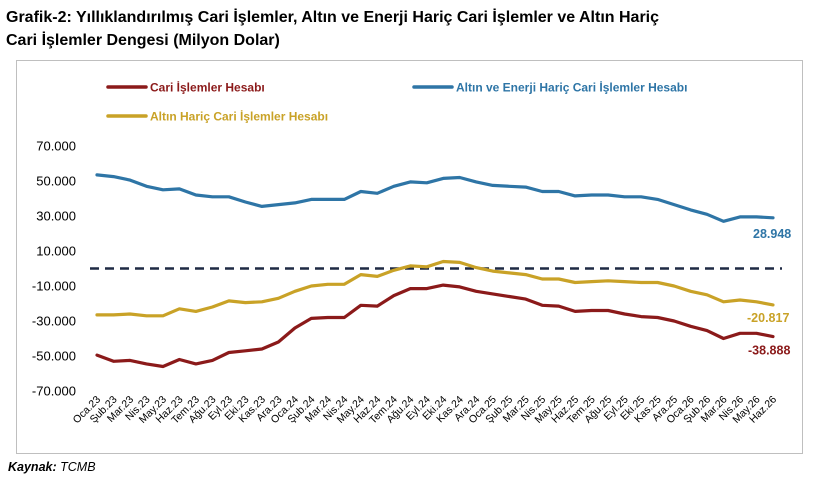 This screenshot has width=835, height=483. What do you see at coordinates (54, 391) in the screenshot?
I see `y-tick-label: -70.000` at bounding box center [54, 391].